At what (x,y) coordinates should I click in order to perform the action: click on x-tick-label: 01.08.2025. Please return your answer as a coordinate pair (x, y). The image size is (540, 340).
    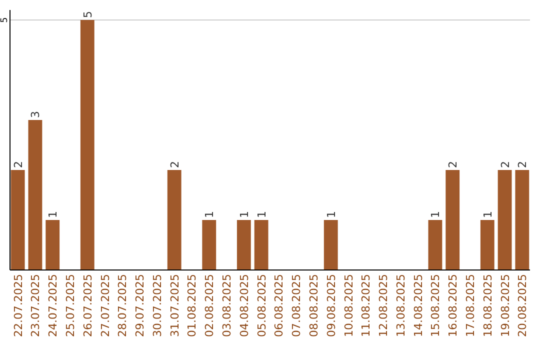
    Looking at the image, I should click on (192, 305).